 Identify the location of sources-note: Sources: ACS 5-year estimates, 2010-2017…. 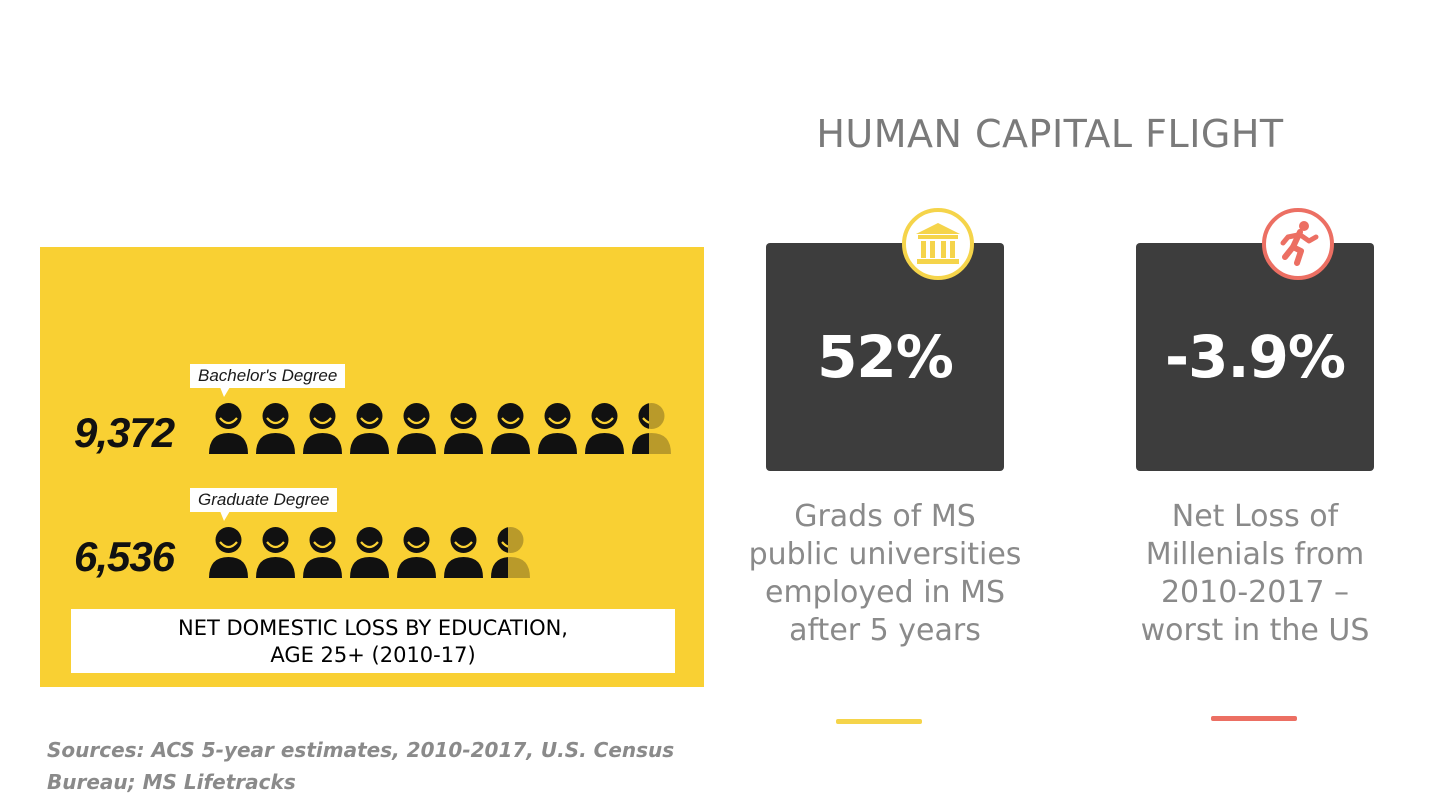
(367, 766).